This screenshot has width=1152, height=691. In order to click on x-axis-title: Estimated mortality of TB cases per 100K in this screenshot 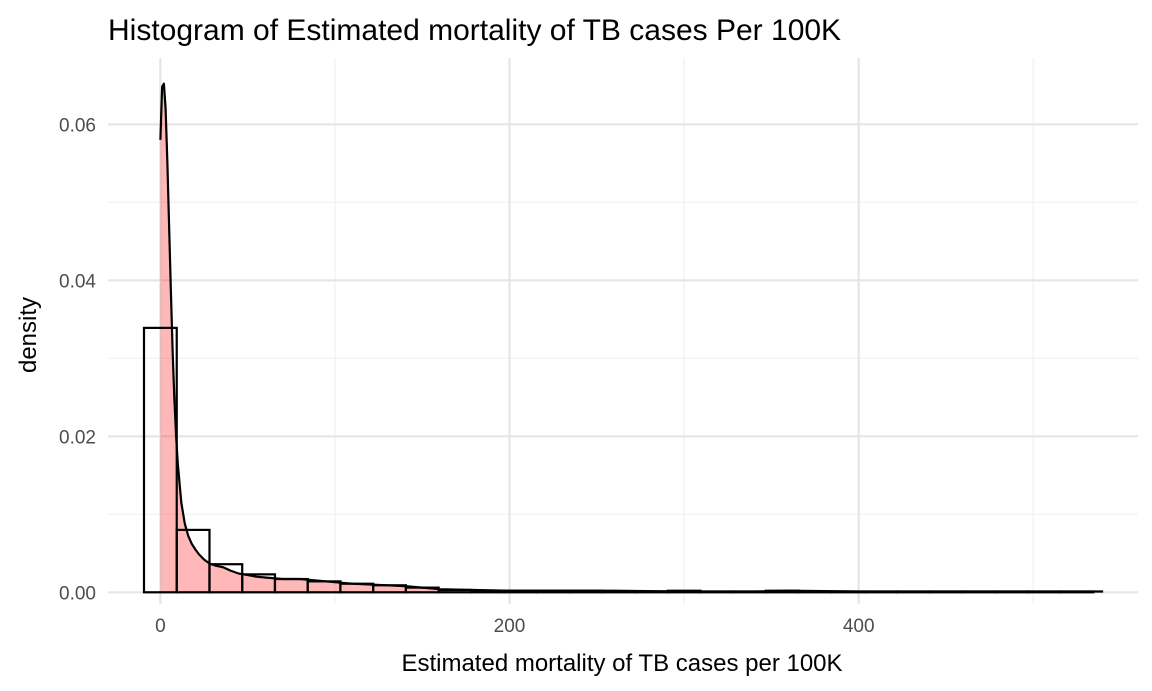, I will do `click(621, 663)`.